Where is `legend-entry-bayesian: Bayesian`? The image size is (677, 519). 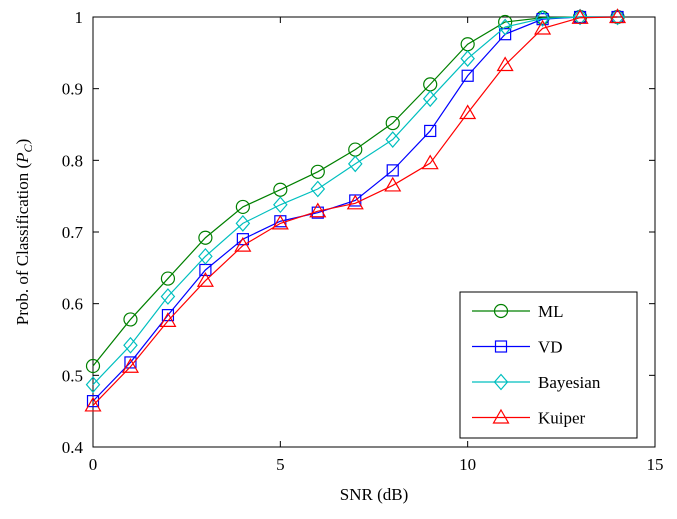
legend-entry-bayesian: Bayesian is located at coordinates (536, 382).